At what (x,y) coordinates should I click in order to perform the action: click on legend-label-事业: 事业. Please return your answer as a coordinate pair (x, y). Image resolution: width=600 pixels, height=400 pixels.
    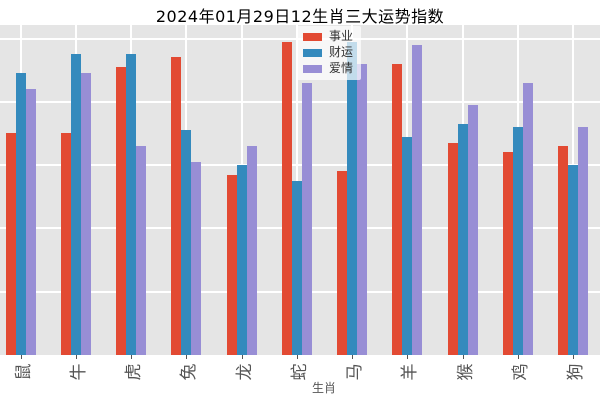
    Looking at the image, I should click on (341, 36).